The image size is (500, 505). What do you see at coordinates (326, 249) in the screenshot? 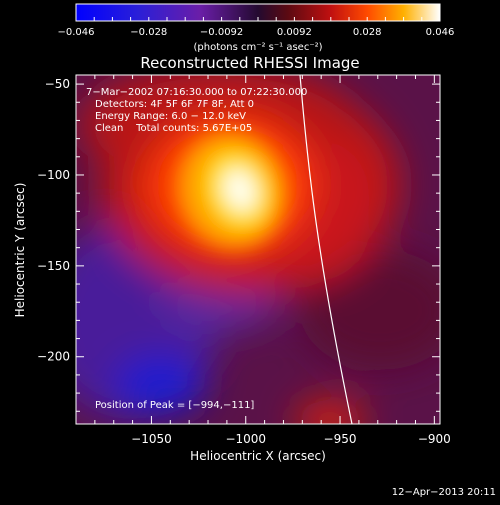
I see `solar-limb-curve` at bounding box center [326, 249].